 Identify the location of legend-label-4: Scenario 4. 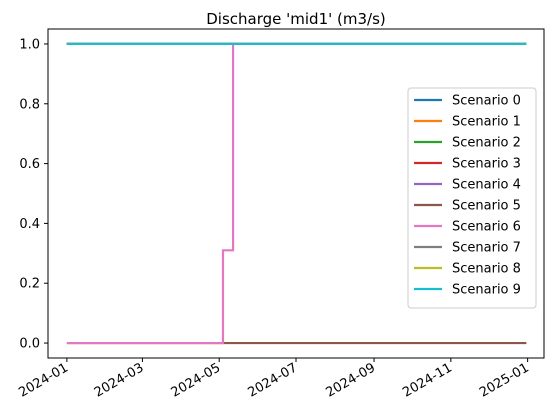
(486, 185).